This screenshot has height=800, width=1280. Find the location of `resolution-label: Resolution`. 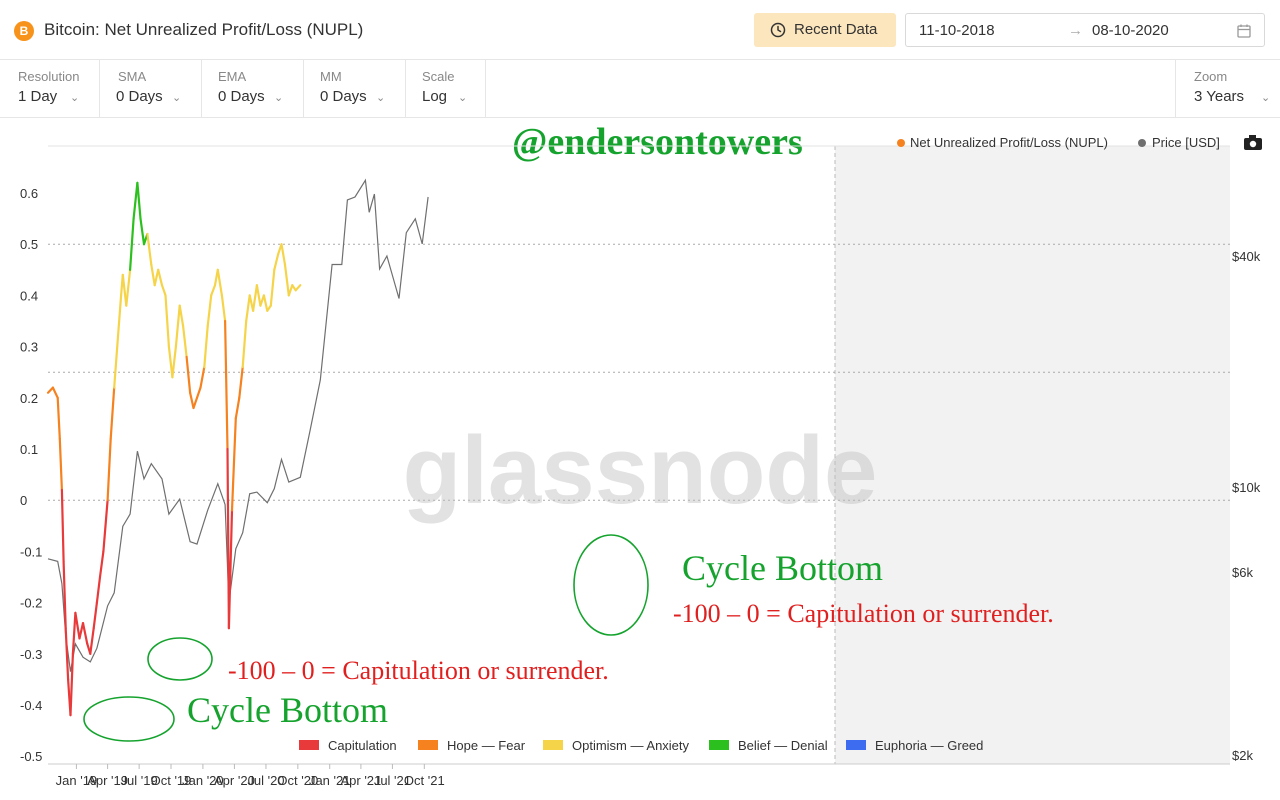

resolution-label: Resolution is located at coordinates (49, 76).